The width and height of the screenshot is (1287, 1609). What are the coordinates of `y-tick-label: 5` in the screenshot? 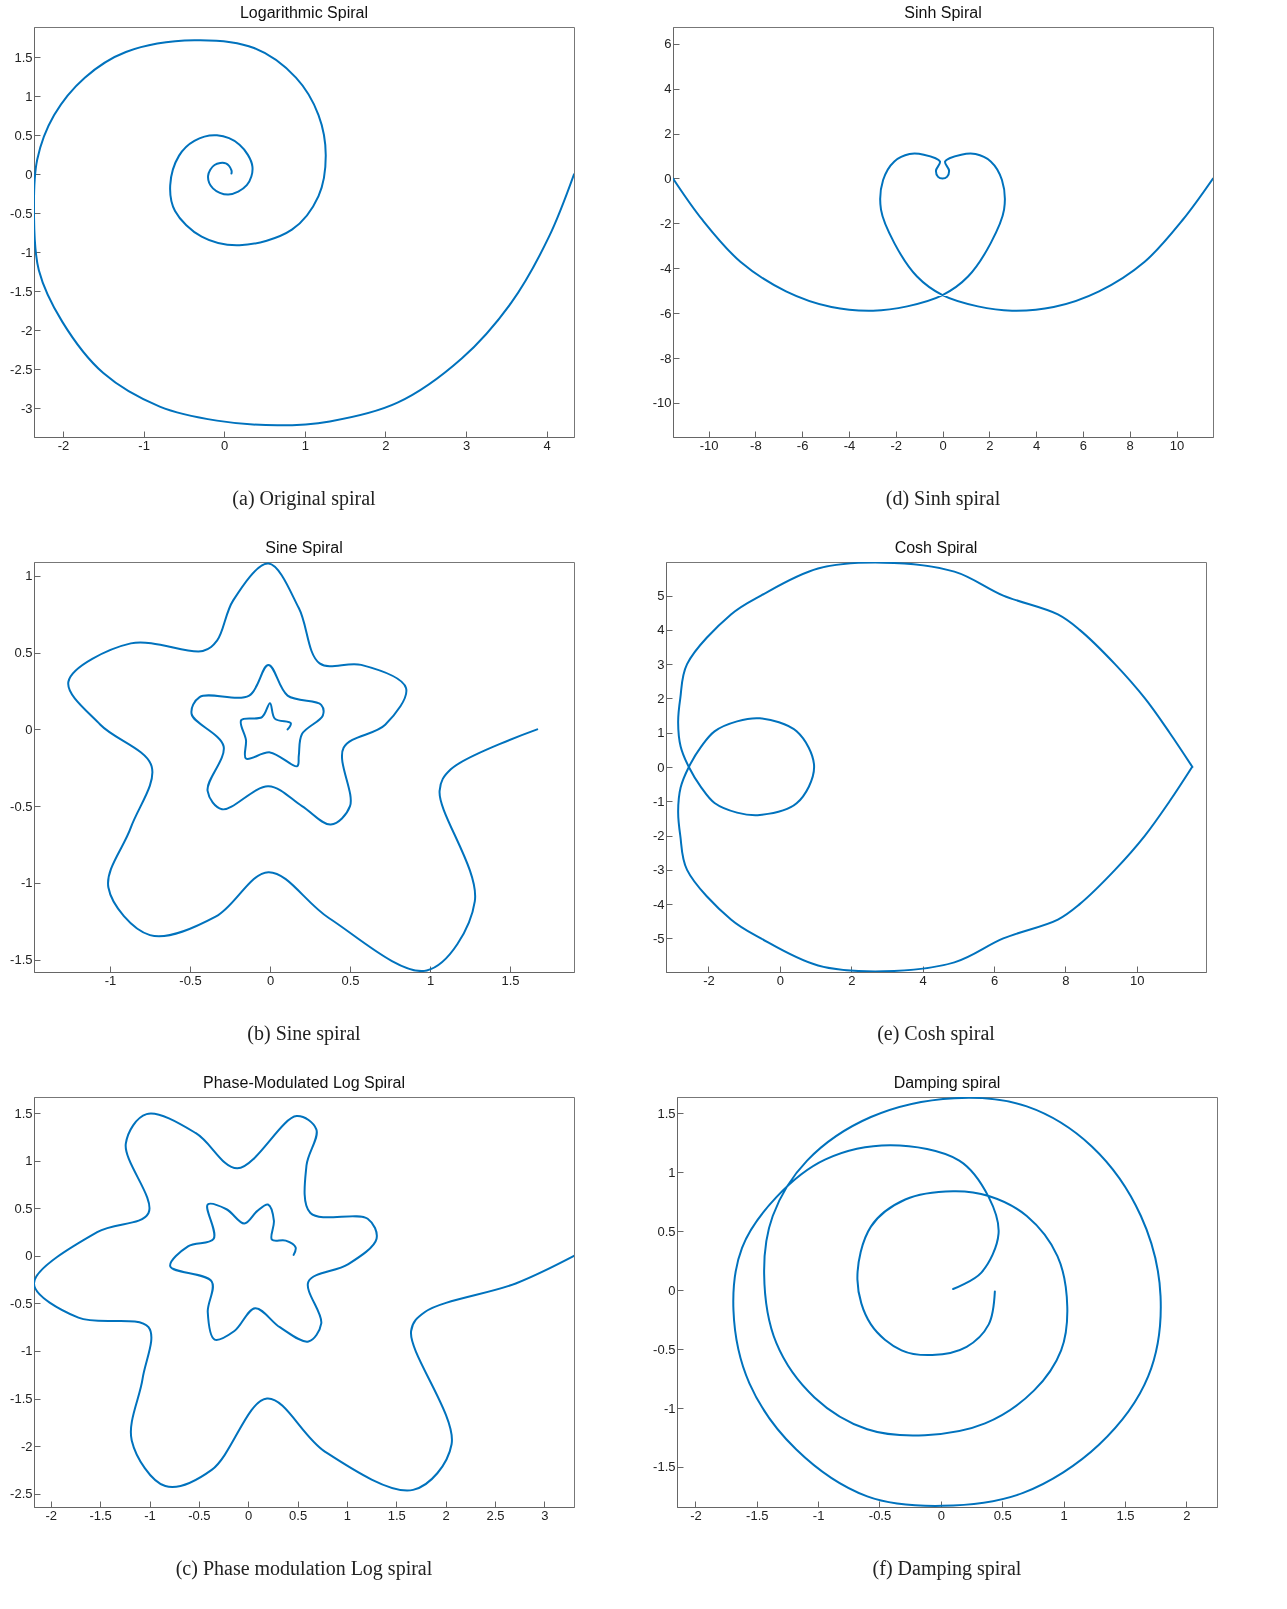 It's located at (661, 596).